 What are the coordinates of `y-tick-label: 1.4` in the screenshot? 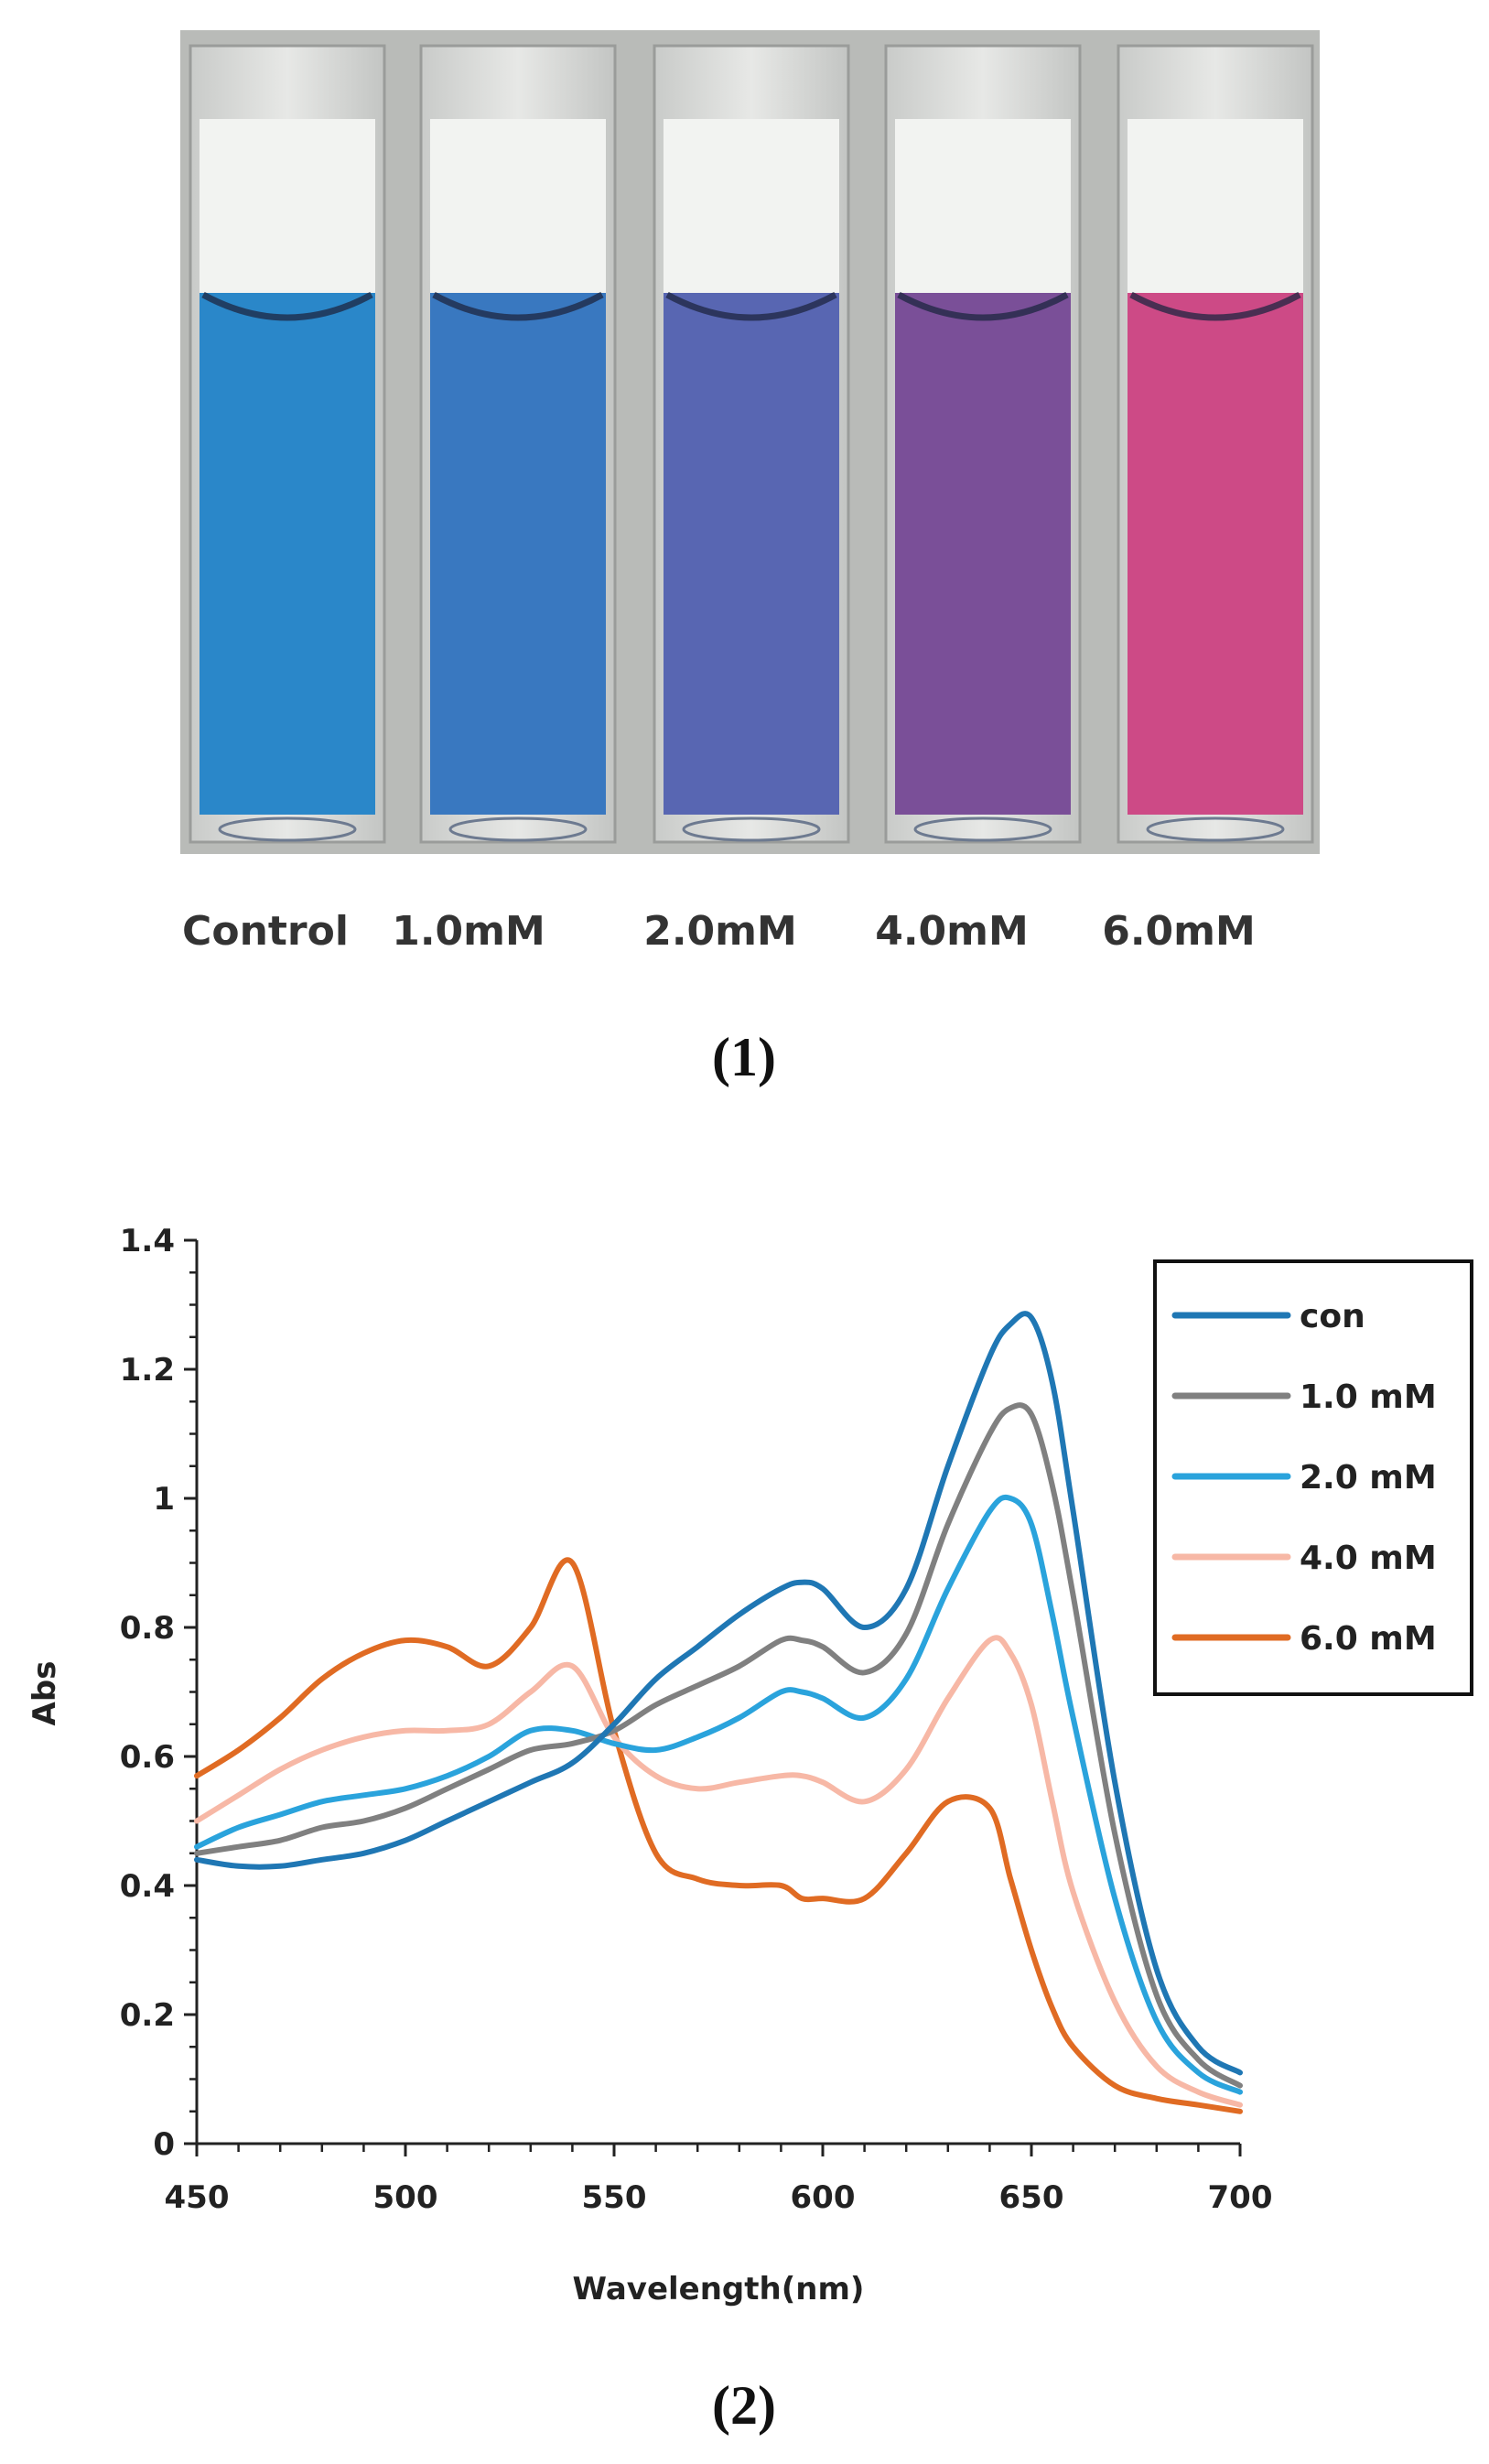 It's located at (147, 1241).